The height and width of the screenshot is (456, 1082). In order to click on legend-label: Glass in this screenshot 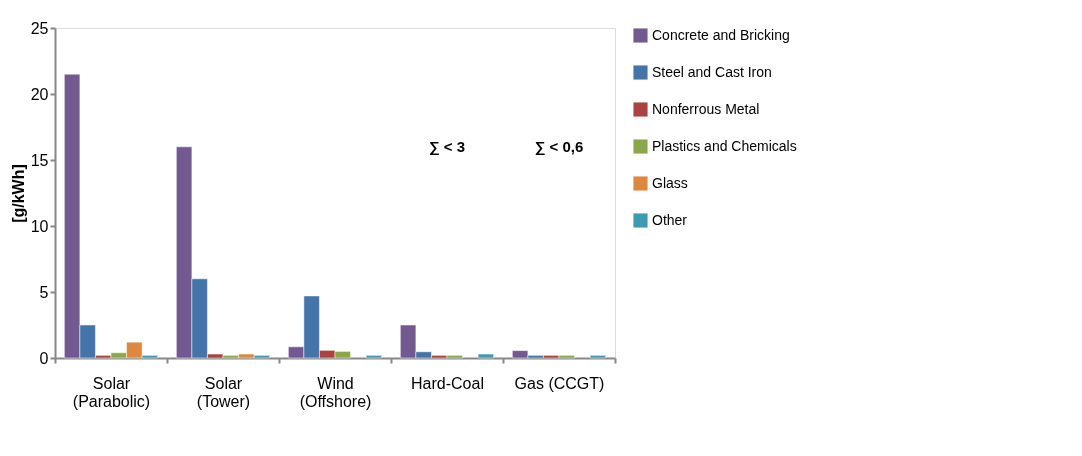, I will do `click(670, 182)`.